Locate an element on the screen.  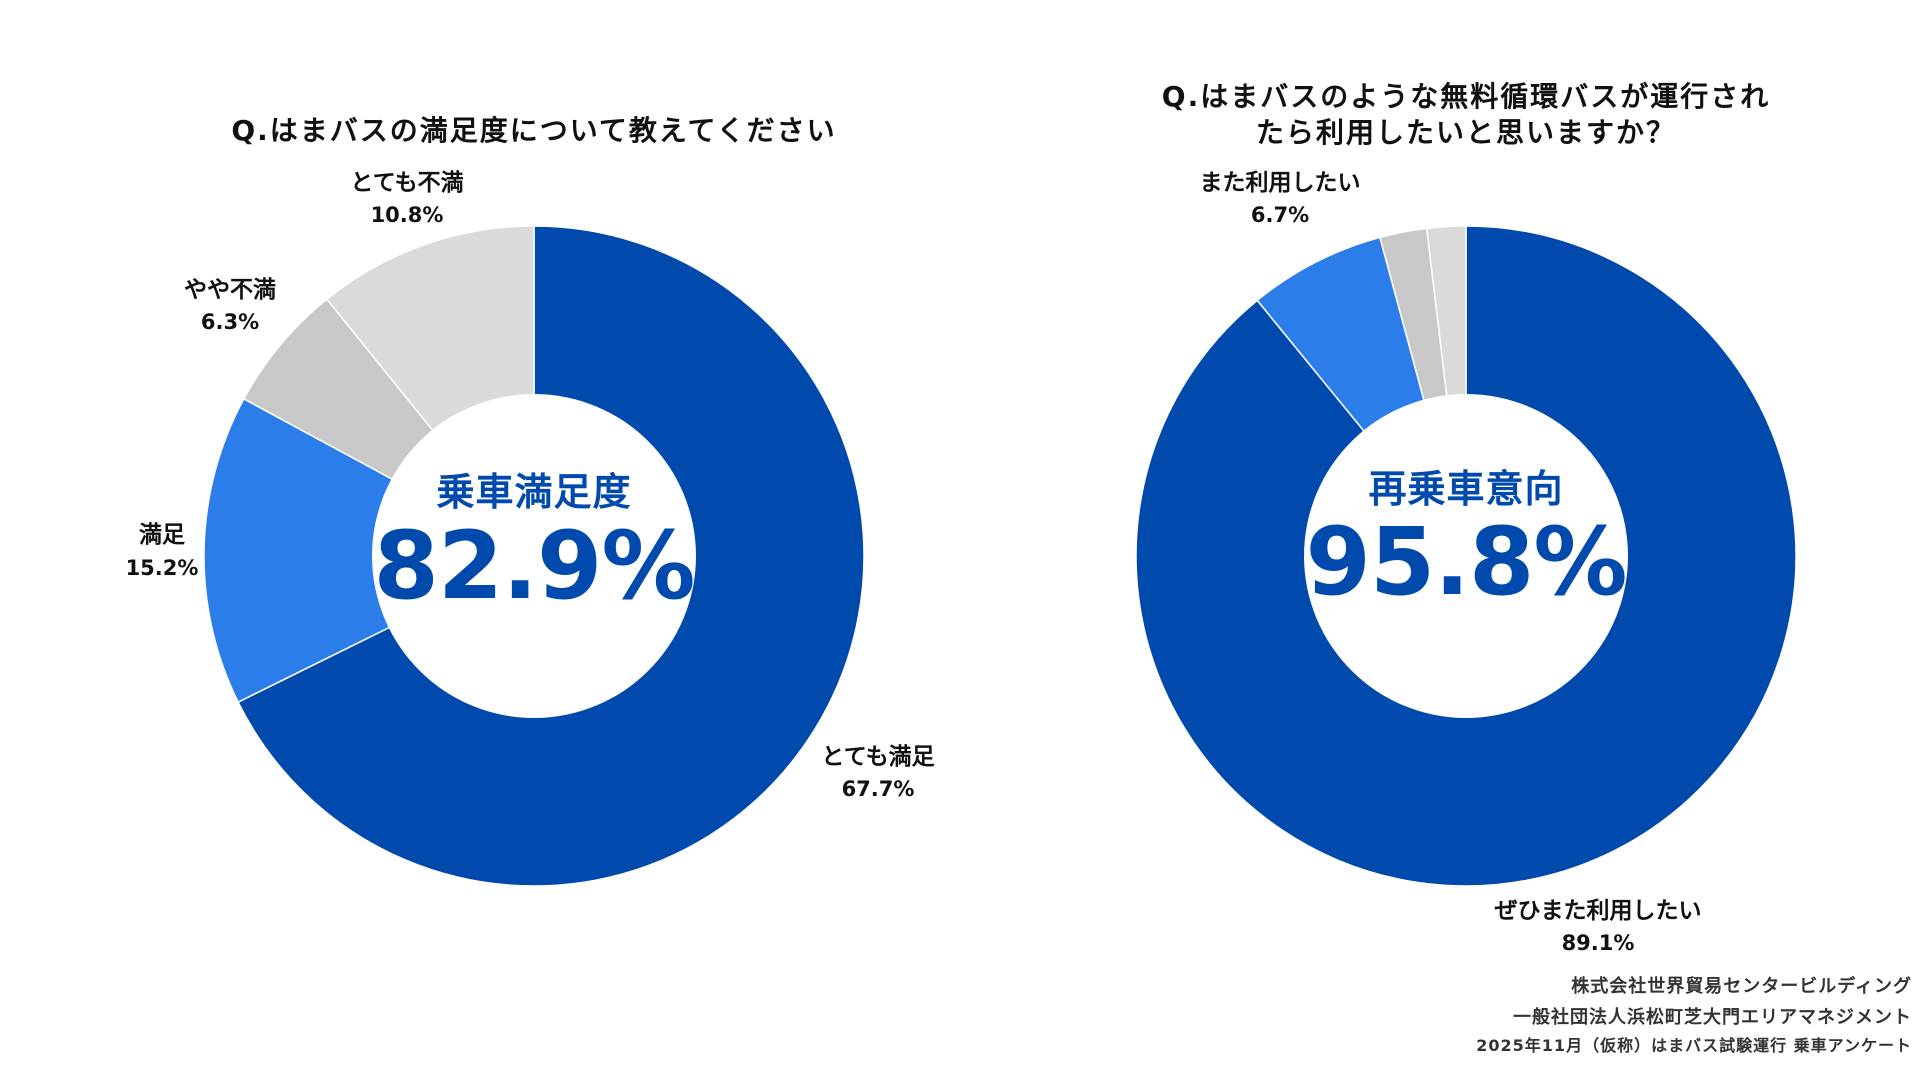
center-value: 95.8% is located at coordinates (1465, 562).